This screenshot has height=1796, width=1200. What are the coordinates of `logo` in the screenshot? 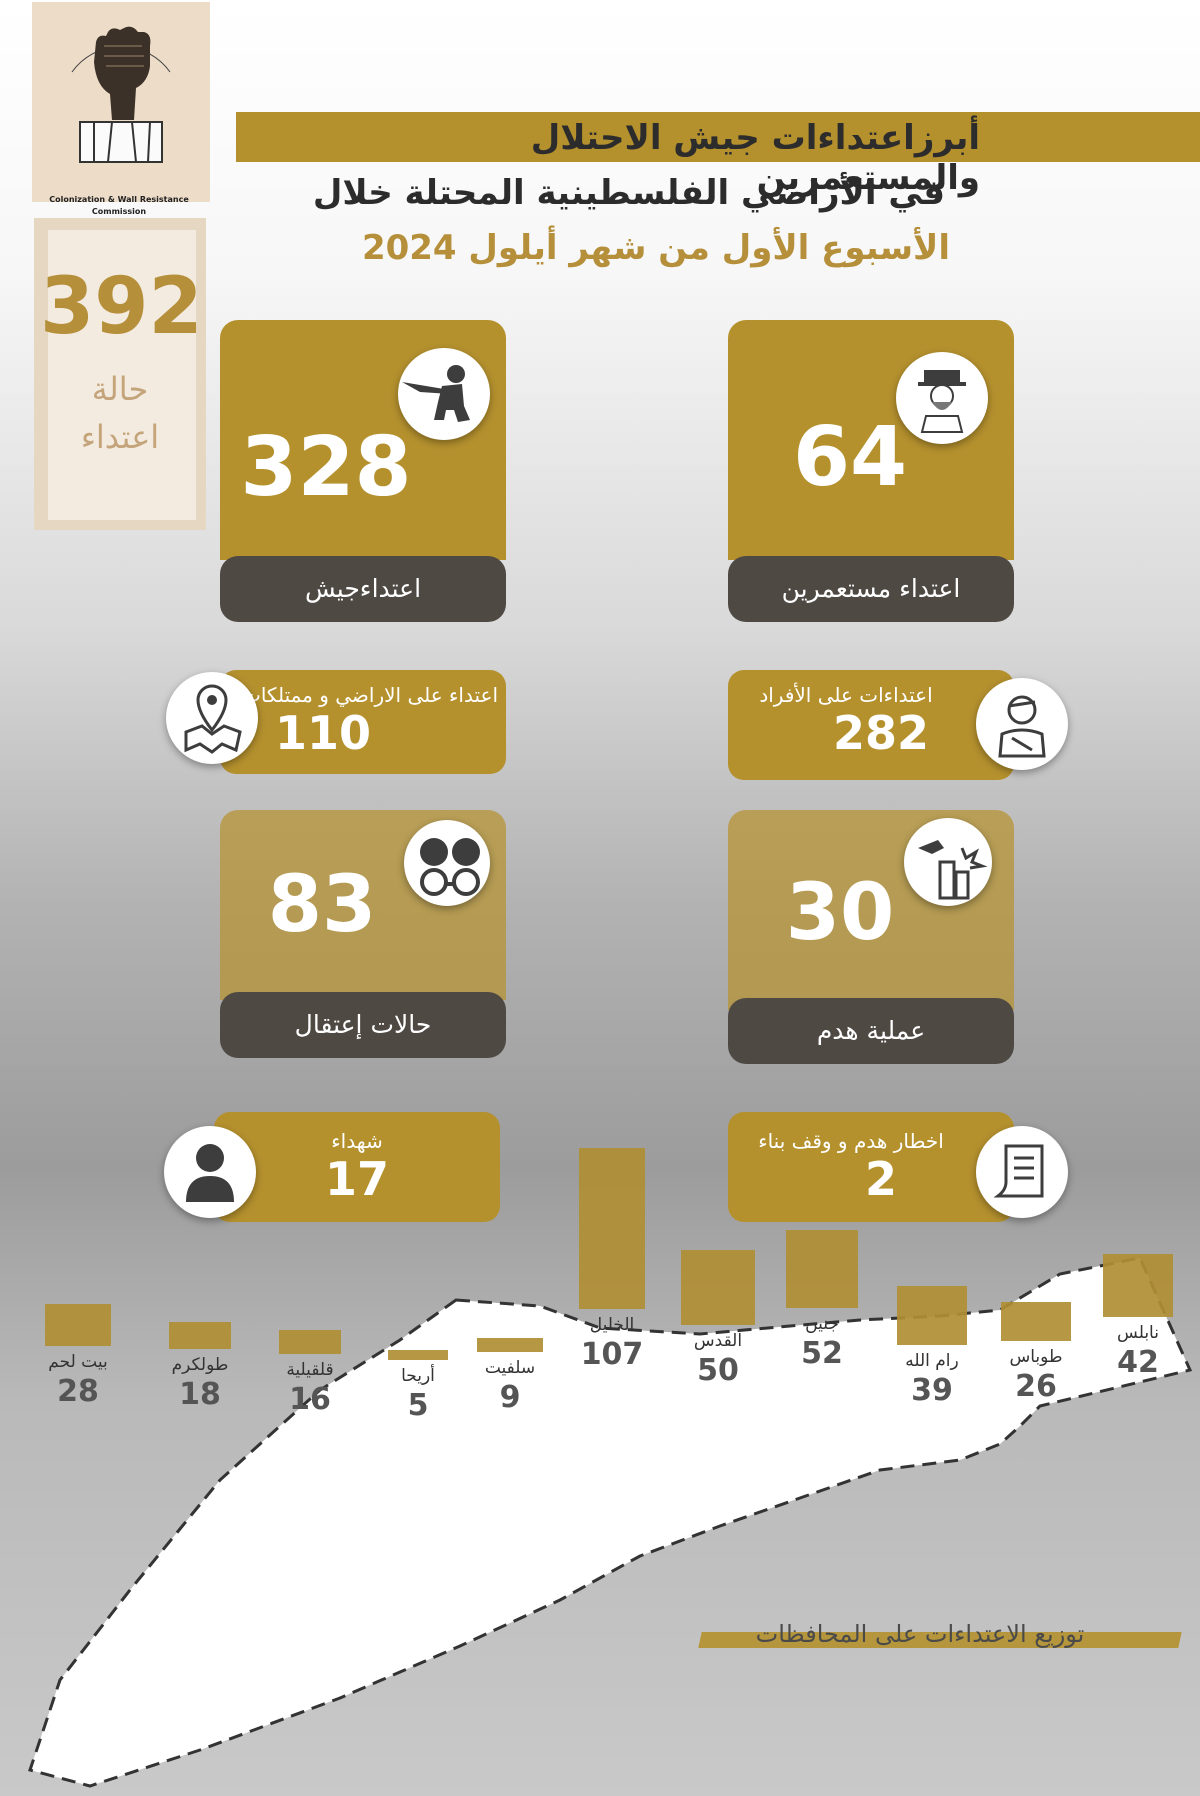 It's located at (121, 102).